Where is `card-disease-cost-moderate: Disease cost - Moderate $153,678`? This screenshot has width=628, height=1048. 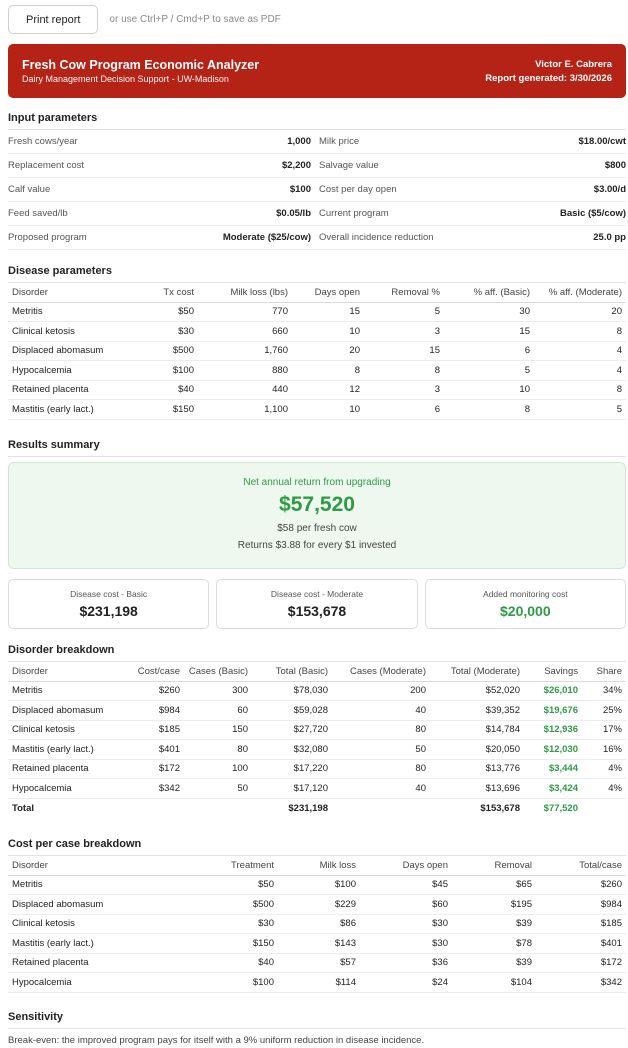
card-disease-cost-moderate: Disease cost - Moderate $153,678 is located at coordinates (317, 604).